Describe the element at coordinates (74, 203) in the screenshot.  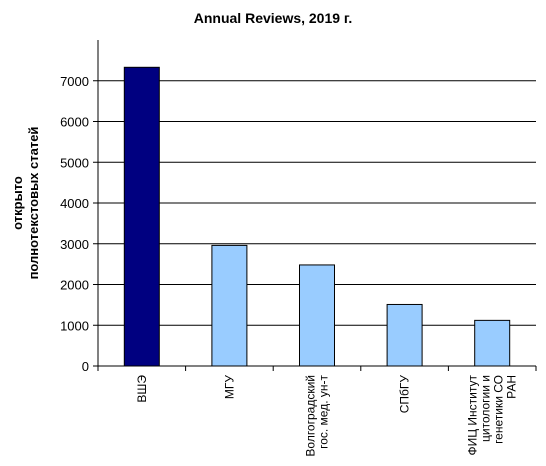
I see `y-tick-label: 4000` at that location.